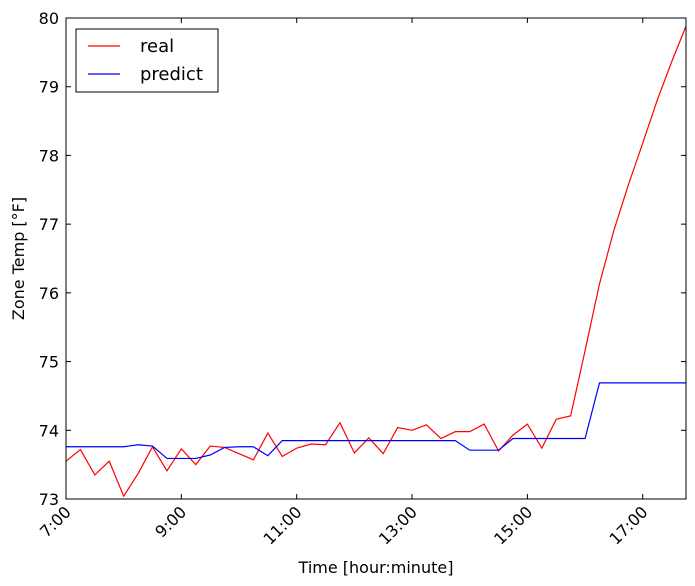 The width and height of the screenshot is (695, 586). Describe the element at coordinates (170, 521) in the screenshot. I see `x-tick-label: 9:00` at that location.